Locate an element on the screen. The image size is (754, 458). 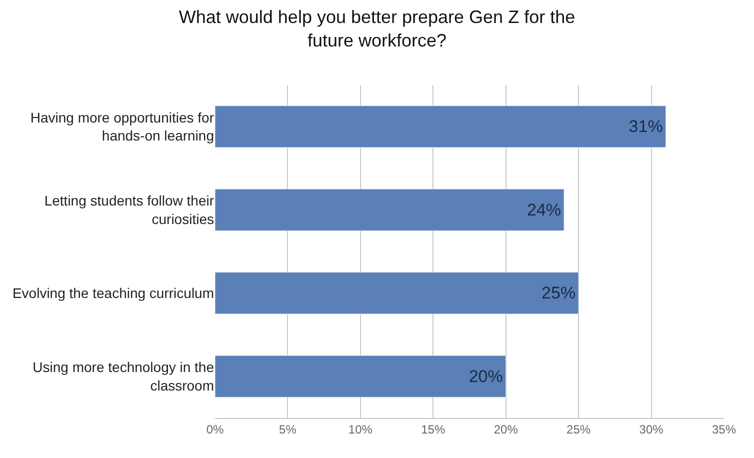
y-tick-label: Evolving the teaching curriculum is located at coordinates (113, 293).